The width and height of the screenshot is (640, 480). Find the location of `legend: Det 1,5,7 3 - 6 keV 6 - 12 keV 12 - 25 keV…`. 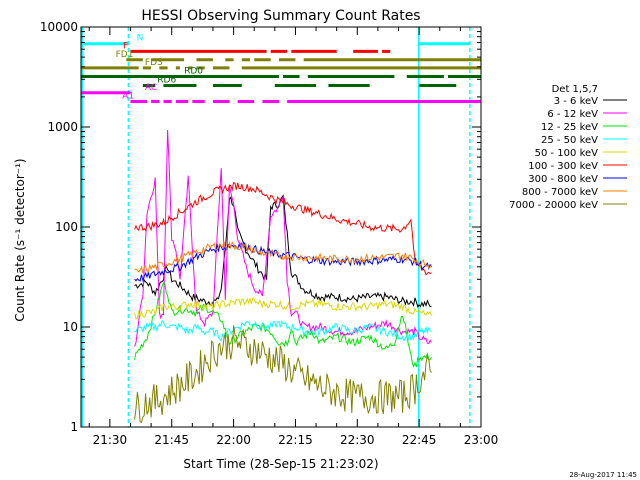

legend: Det 1,5,7 3 - 6 keV 6 - 12 keV 12 - 25 keV… is located at coordinates (568, 147).